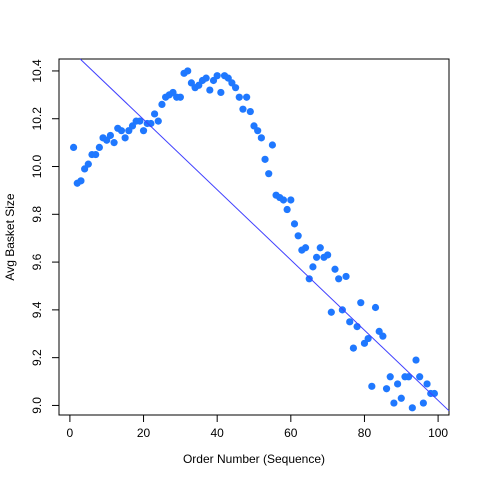 This screenshot has height=480, width=480. Describe the element at coordinates (291, 433) in the screenshot. I see `x-tick-label: 60` at that location.